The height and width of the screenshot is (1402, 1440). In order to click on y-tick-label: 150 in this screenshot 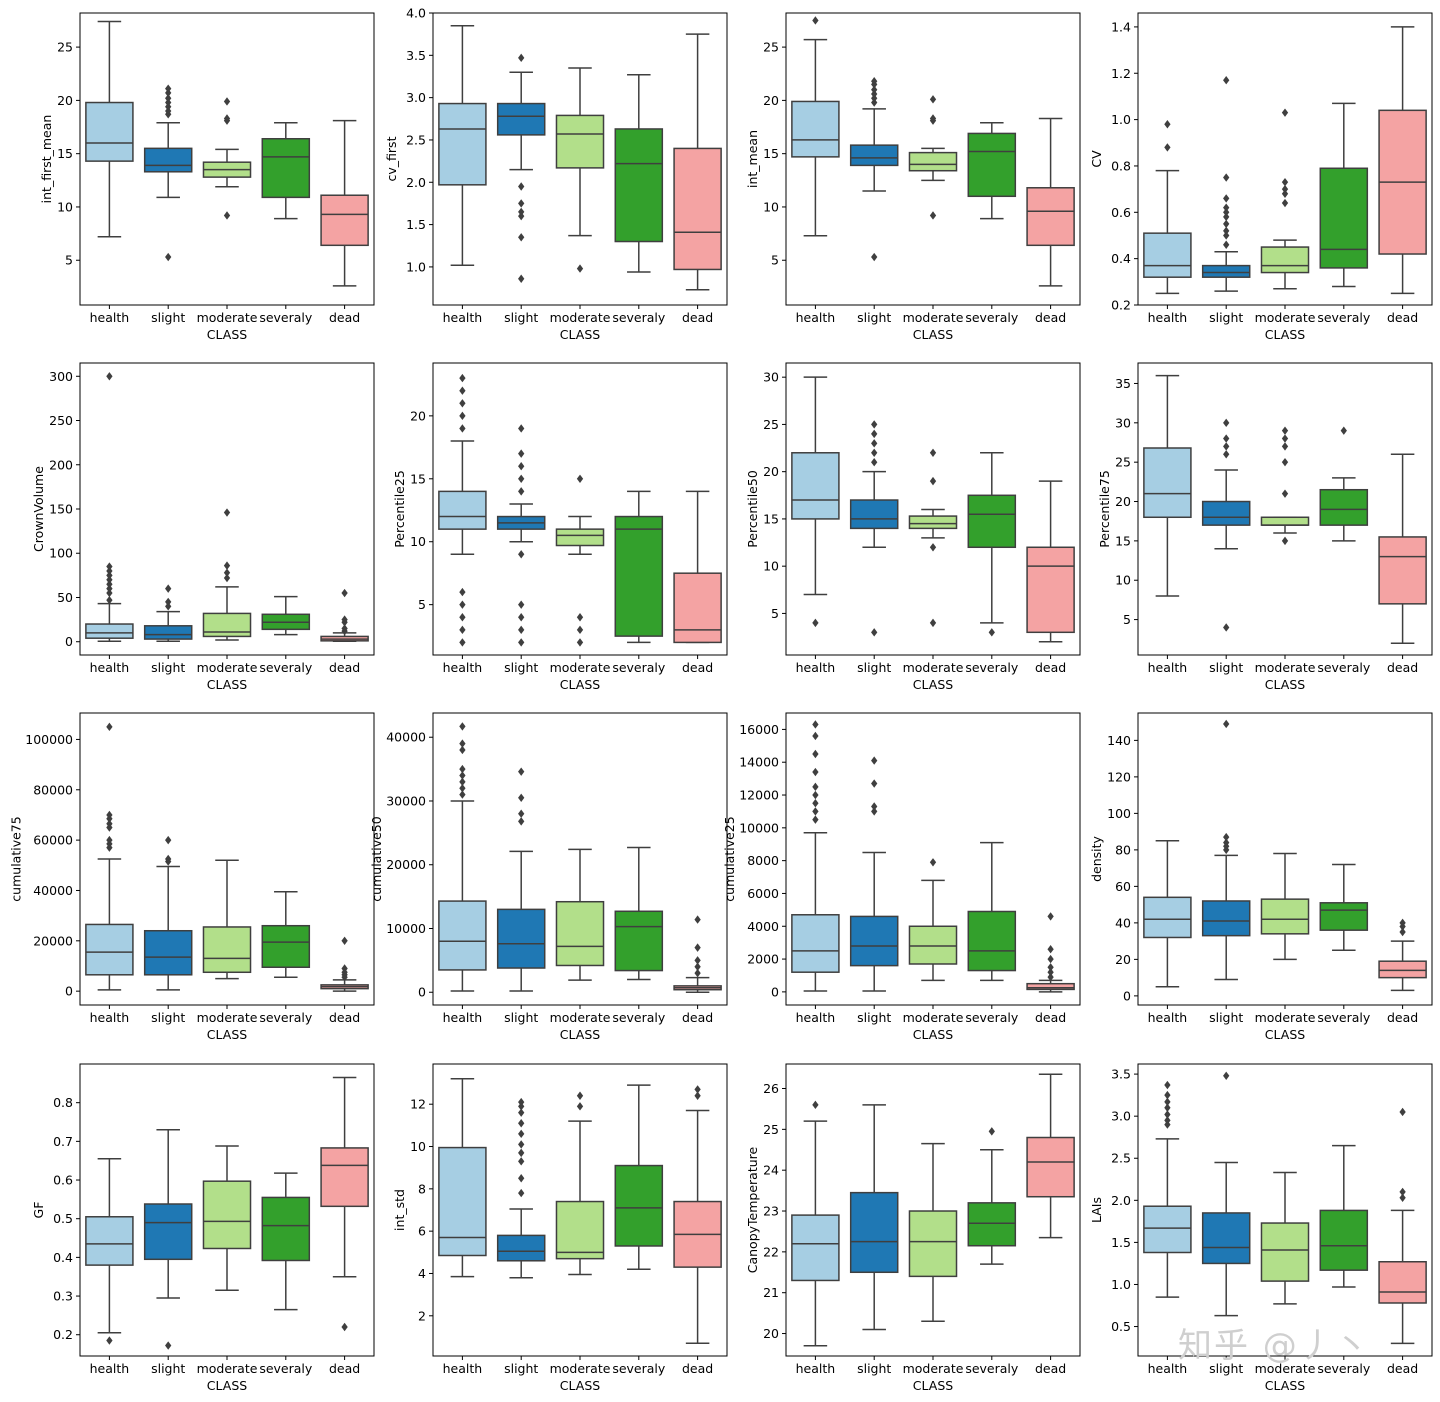, I will do `click(61, 509)`.